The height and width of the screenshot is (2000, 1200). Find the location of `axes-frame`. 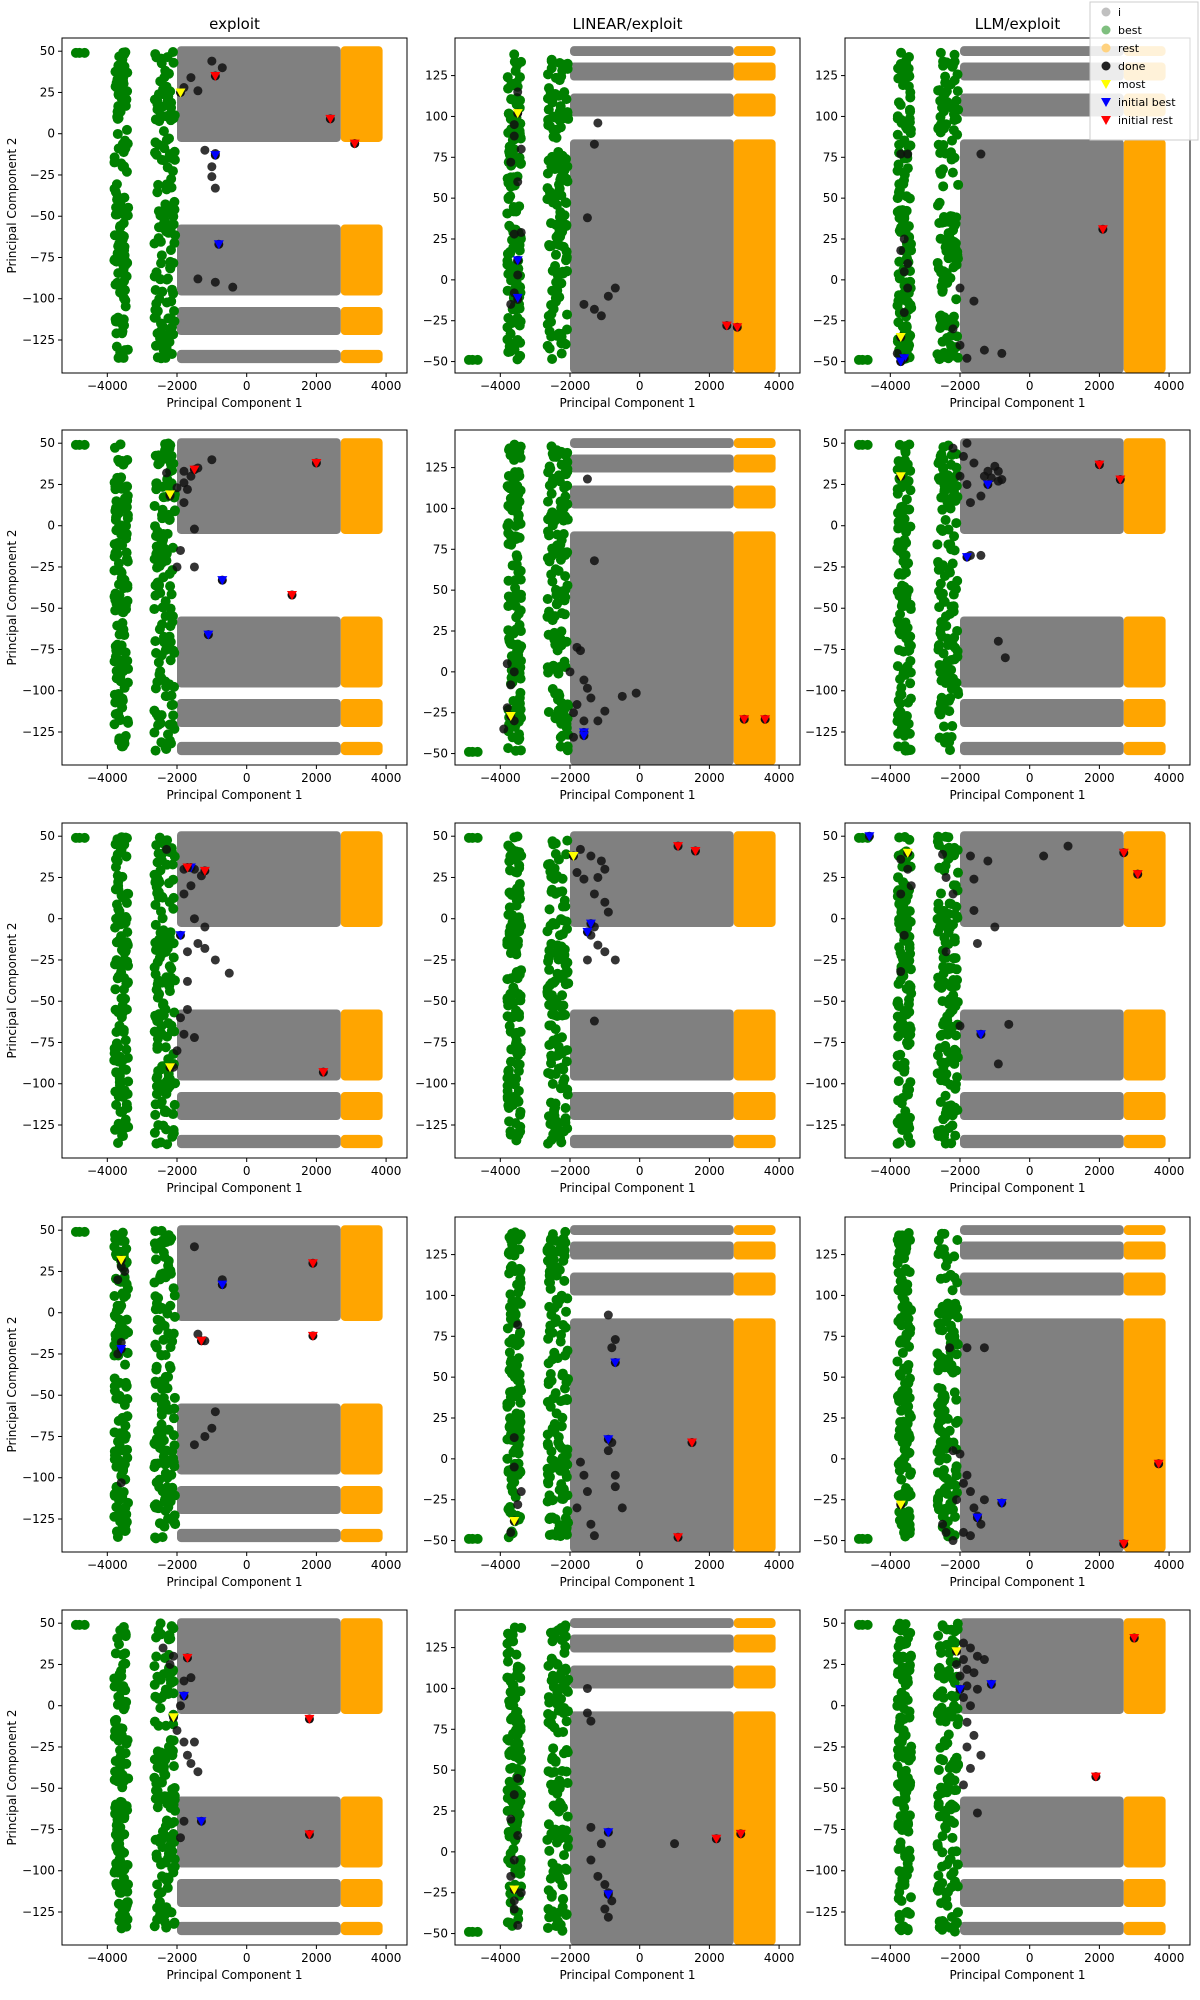

axes-frame is located at coordinates (234, 597).